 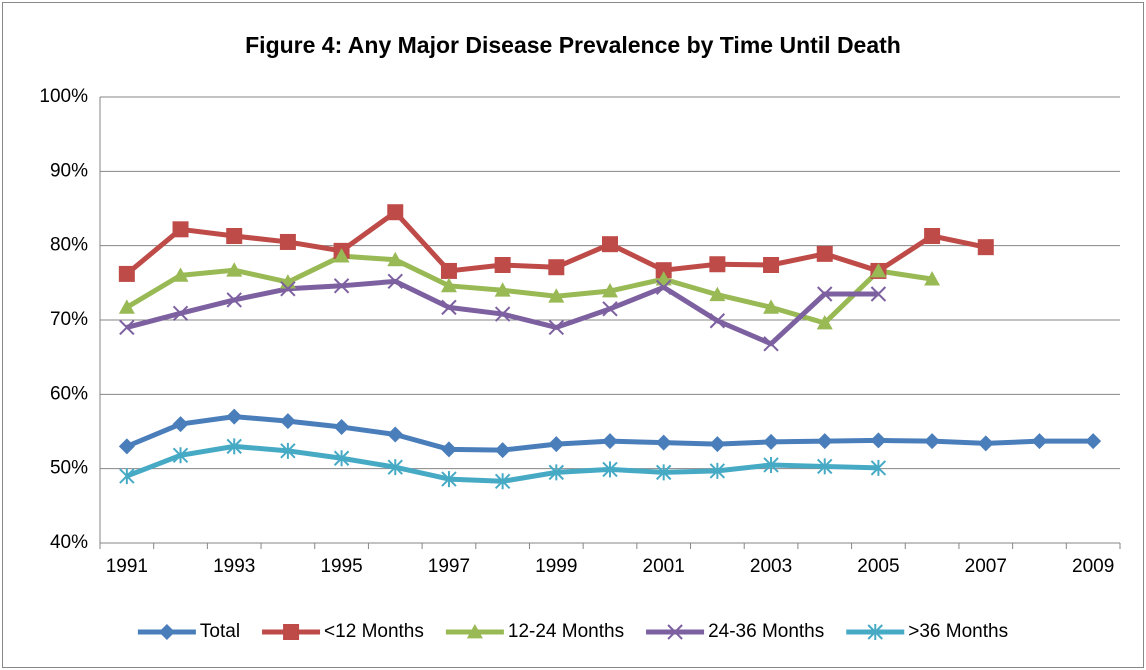 What do you see at coordinates (958, 631) in the screenshot?
I see `legend-label: >36 Months` at bounding box center [958, 631].